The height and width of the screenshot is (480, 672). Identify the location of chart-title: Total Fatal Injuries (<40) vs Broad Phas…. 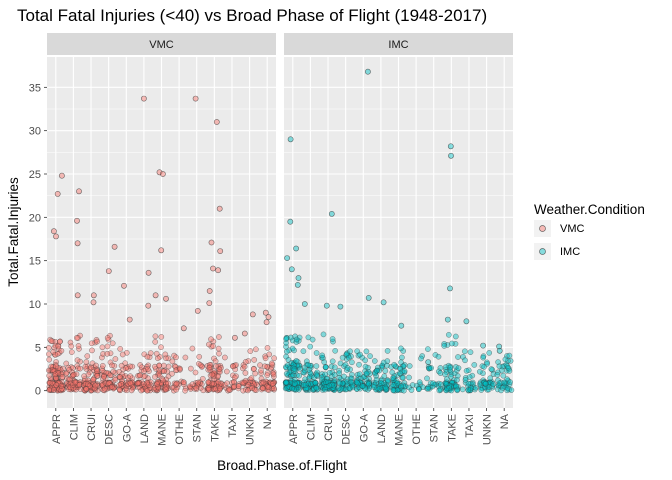
(252, 15).